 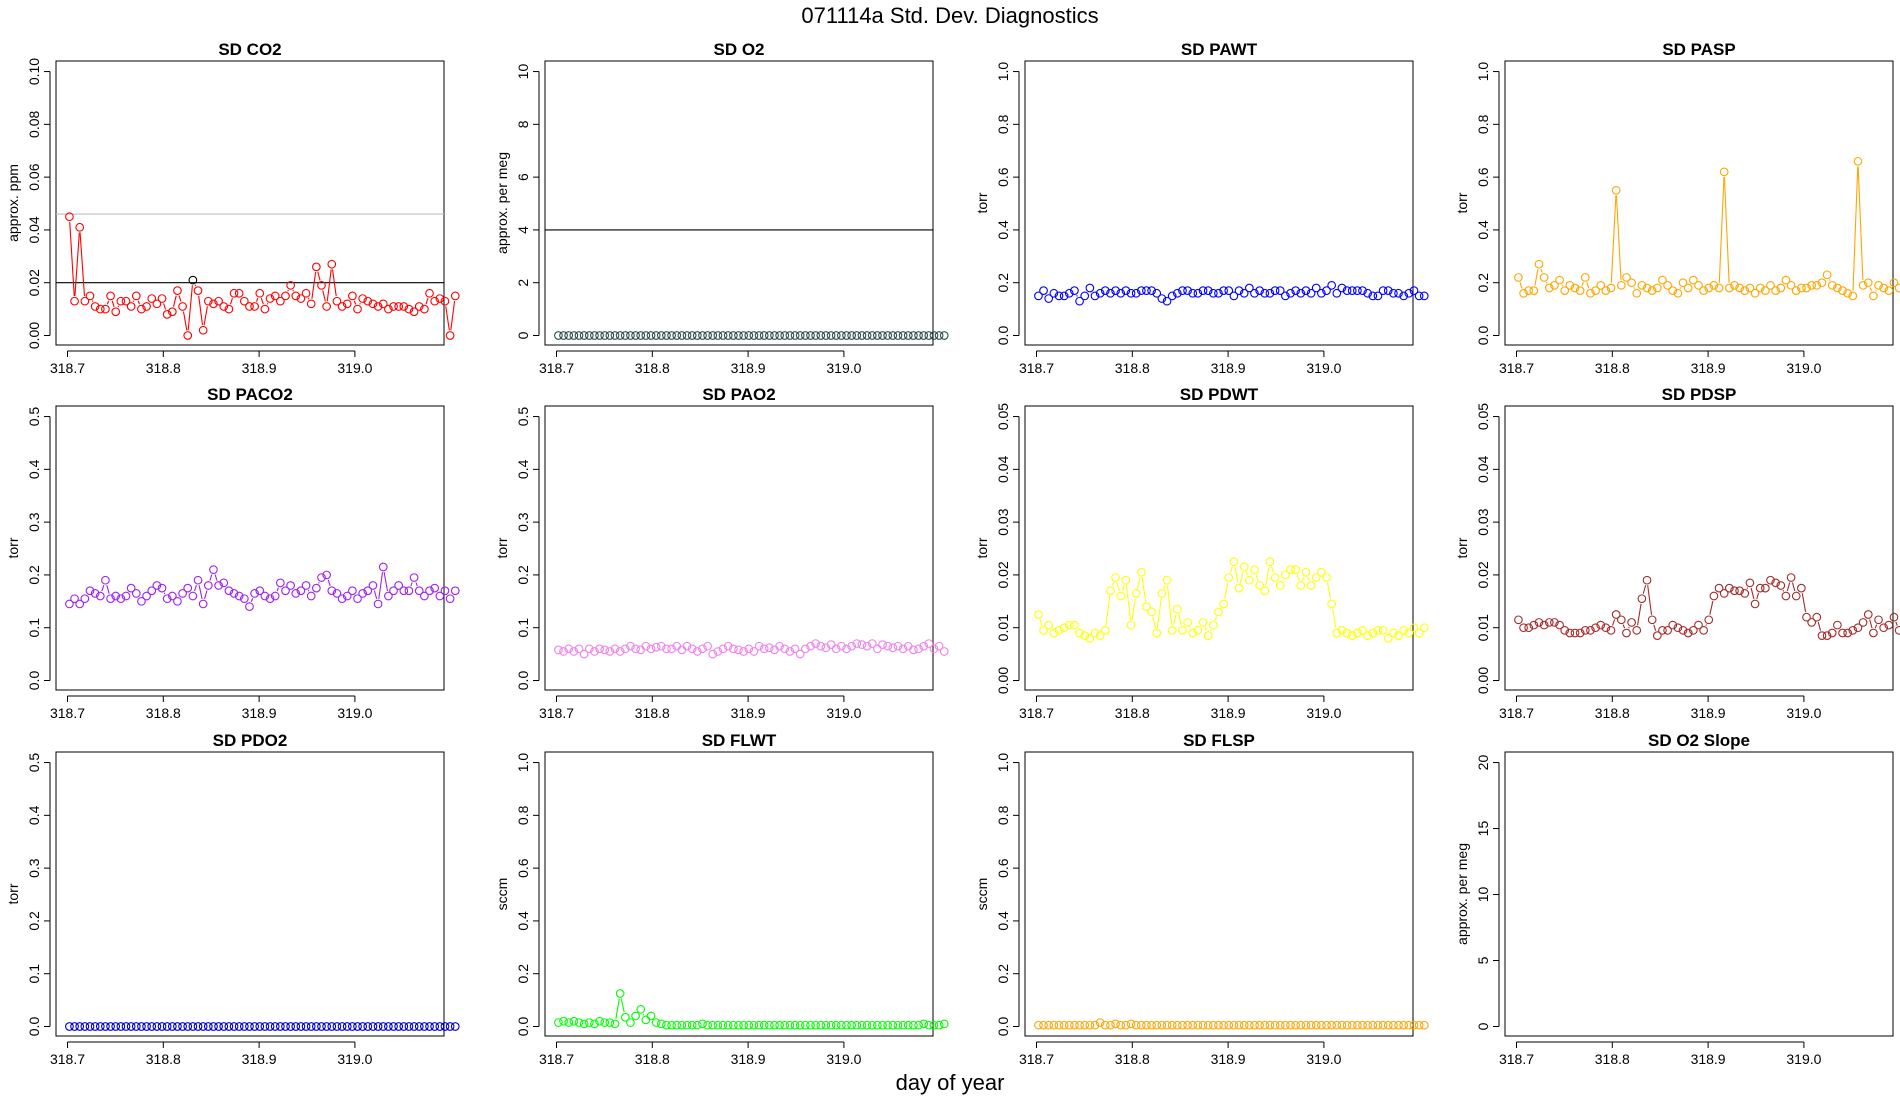 I want to click on y-tick-label: 0.04, so click(x=34, y=229).